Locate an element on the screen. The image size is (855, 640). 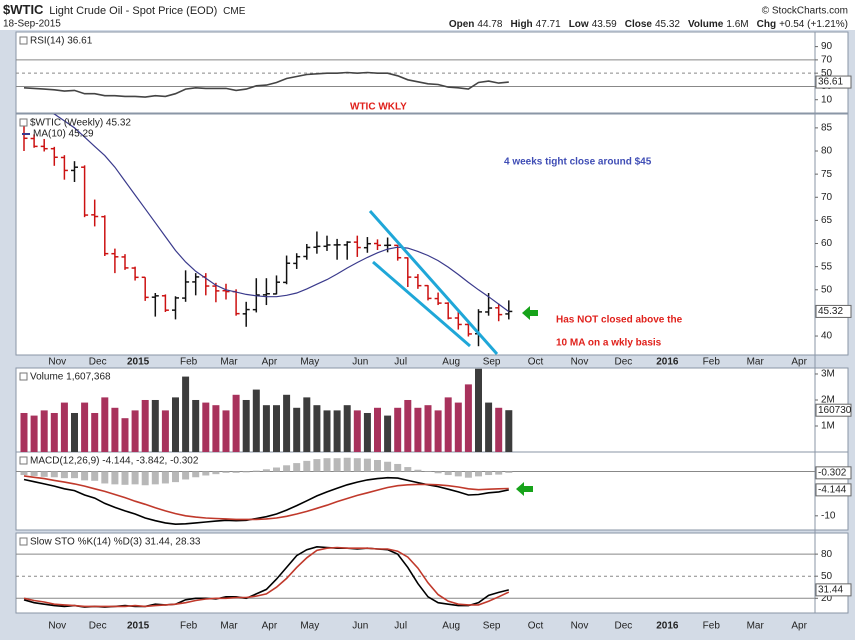
y-tick-label: 50 is located at coordinates (827, 289).